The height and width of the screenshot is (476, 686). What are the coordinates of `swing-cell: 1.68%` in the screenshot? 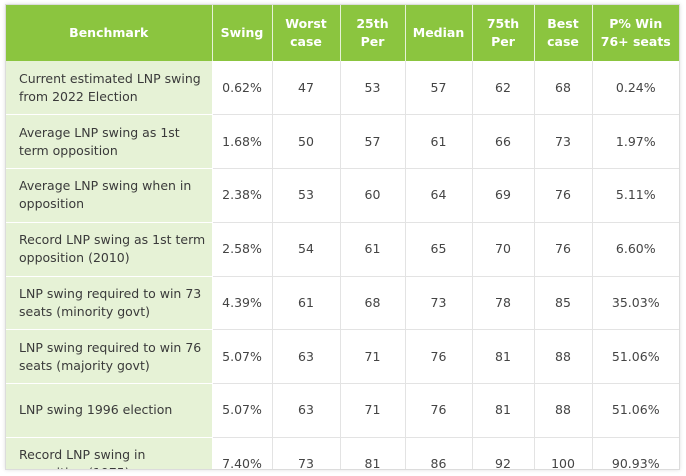 It's located at (242, 141).